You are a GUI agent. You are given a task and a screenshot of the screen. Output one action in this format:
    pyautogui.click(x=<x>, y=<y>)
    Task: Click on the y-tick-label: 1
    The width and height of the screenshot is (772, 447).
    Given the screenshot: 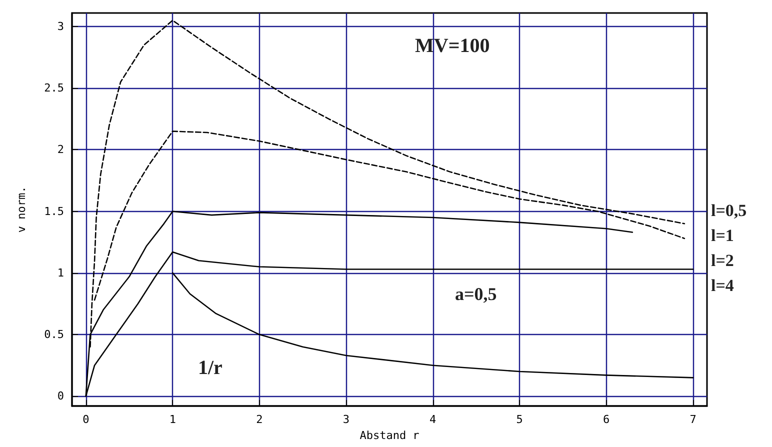 What is the action you would take?
    pyautogui.click(x=60, y=273)
    